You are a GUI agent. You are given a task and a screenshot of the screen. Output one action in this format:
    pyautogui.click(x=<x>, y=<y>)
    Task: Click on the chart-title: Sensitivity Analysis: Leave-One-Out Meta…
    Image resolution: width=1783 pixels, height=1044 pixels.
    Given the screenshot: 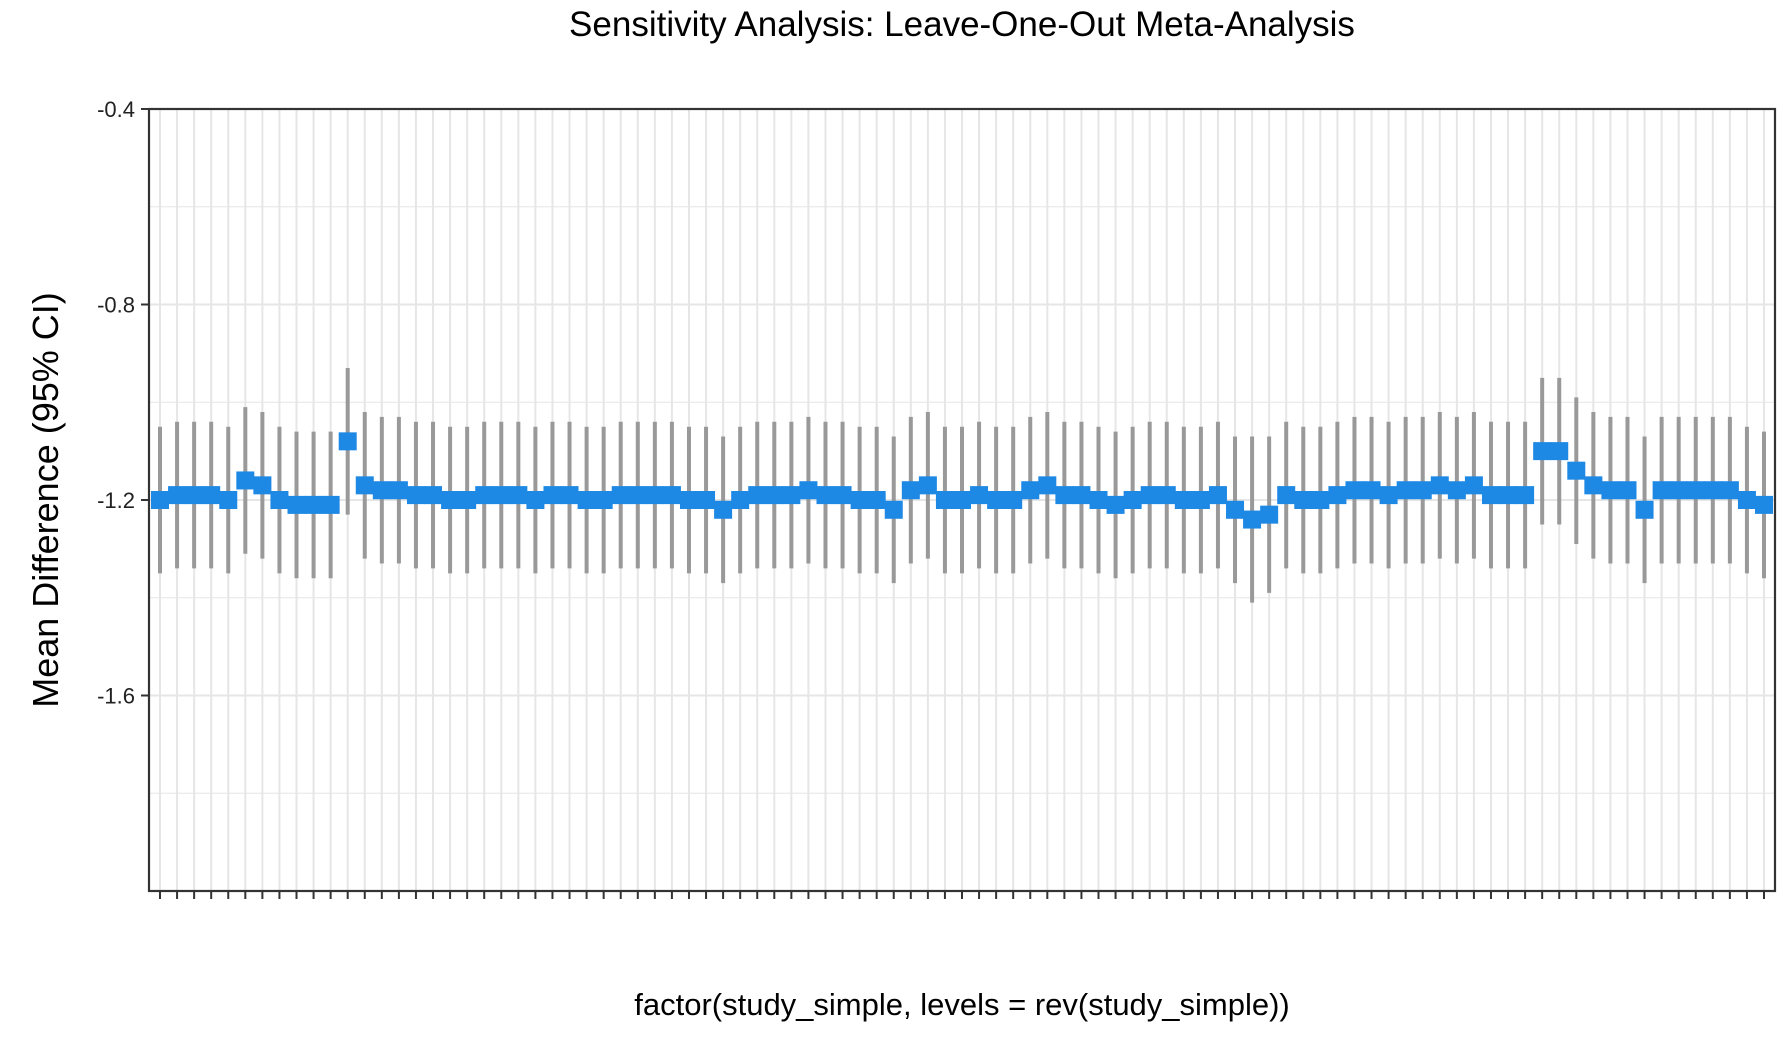 What is the action you would take?
    pyautogui.click(x=962, y=24)
    